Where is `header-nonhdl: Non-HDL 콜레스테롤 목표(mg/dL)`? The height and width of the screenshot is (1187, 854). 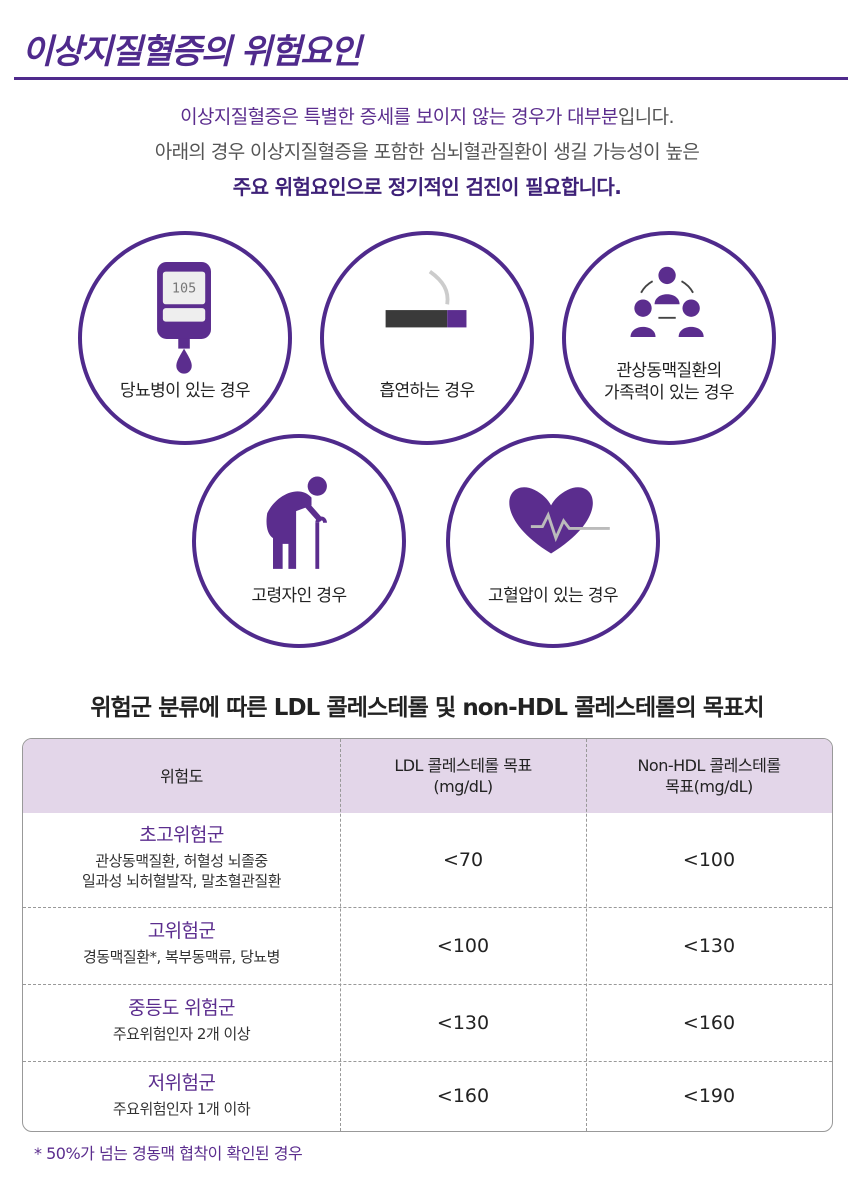
header-nonhdl: Non-HDL 콜레스테롤 목표(mg/dL) is located at coordinates (709, 776).